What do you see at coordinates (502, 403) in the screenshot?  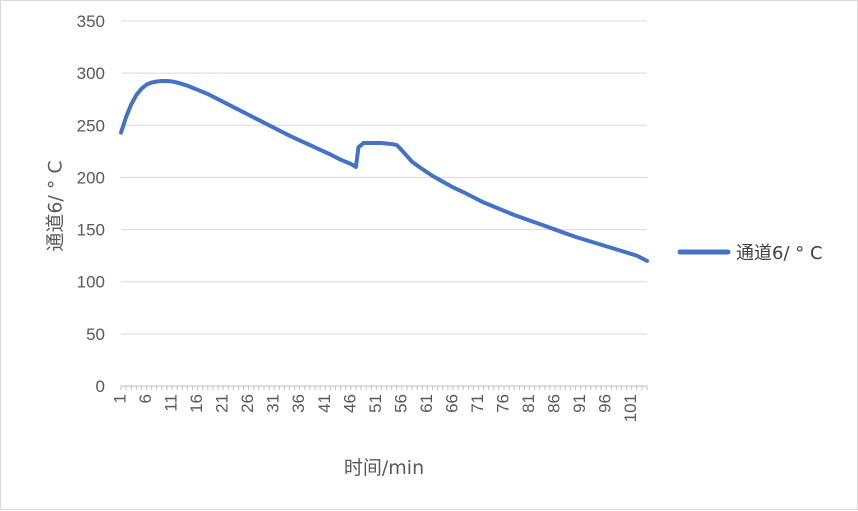 I see `x-tick-label: 76` at bounding box center [502, 403].